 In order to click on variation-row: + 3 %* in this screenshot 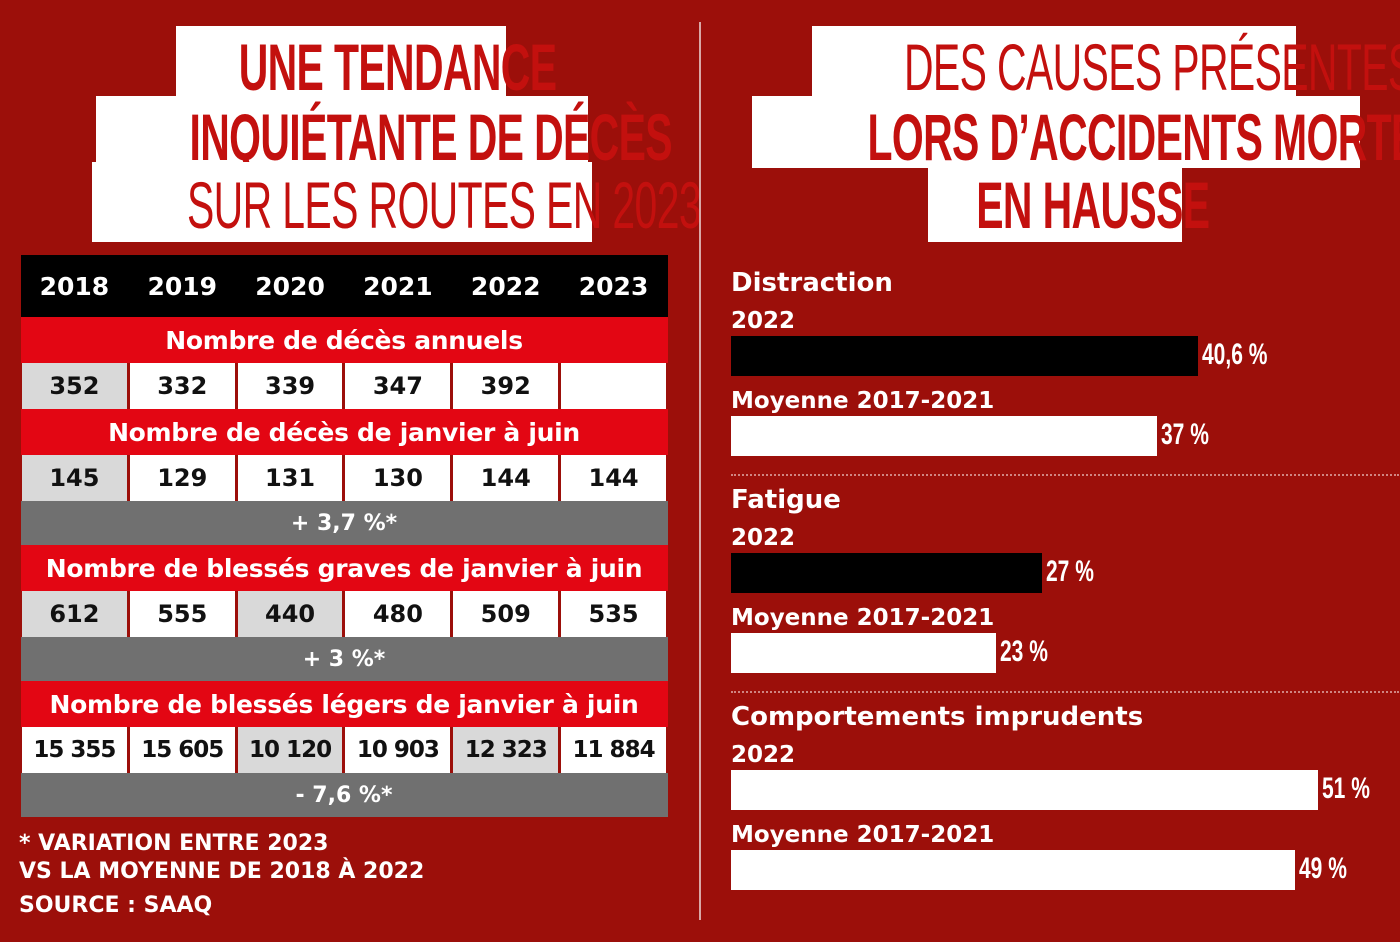, I will do `click(344, 659)`.